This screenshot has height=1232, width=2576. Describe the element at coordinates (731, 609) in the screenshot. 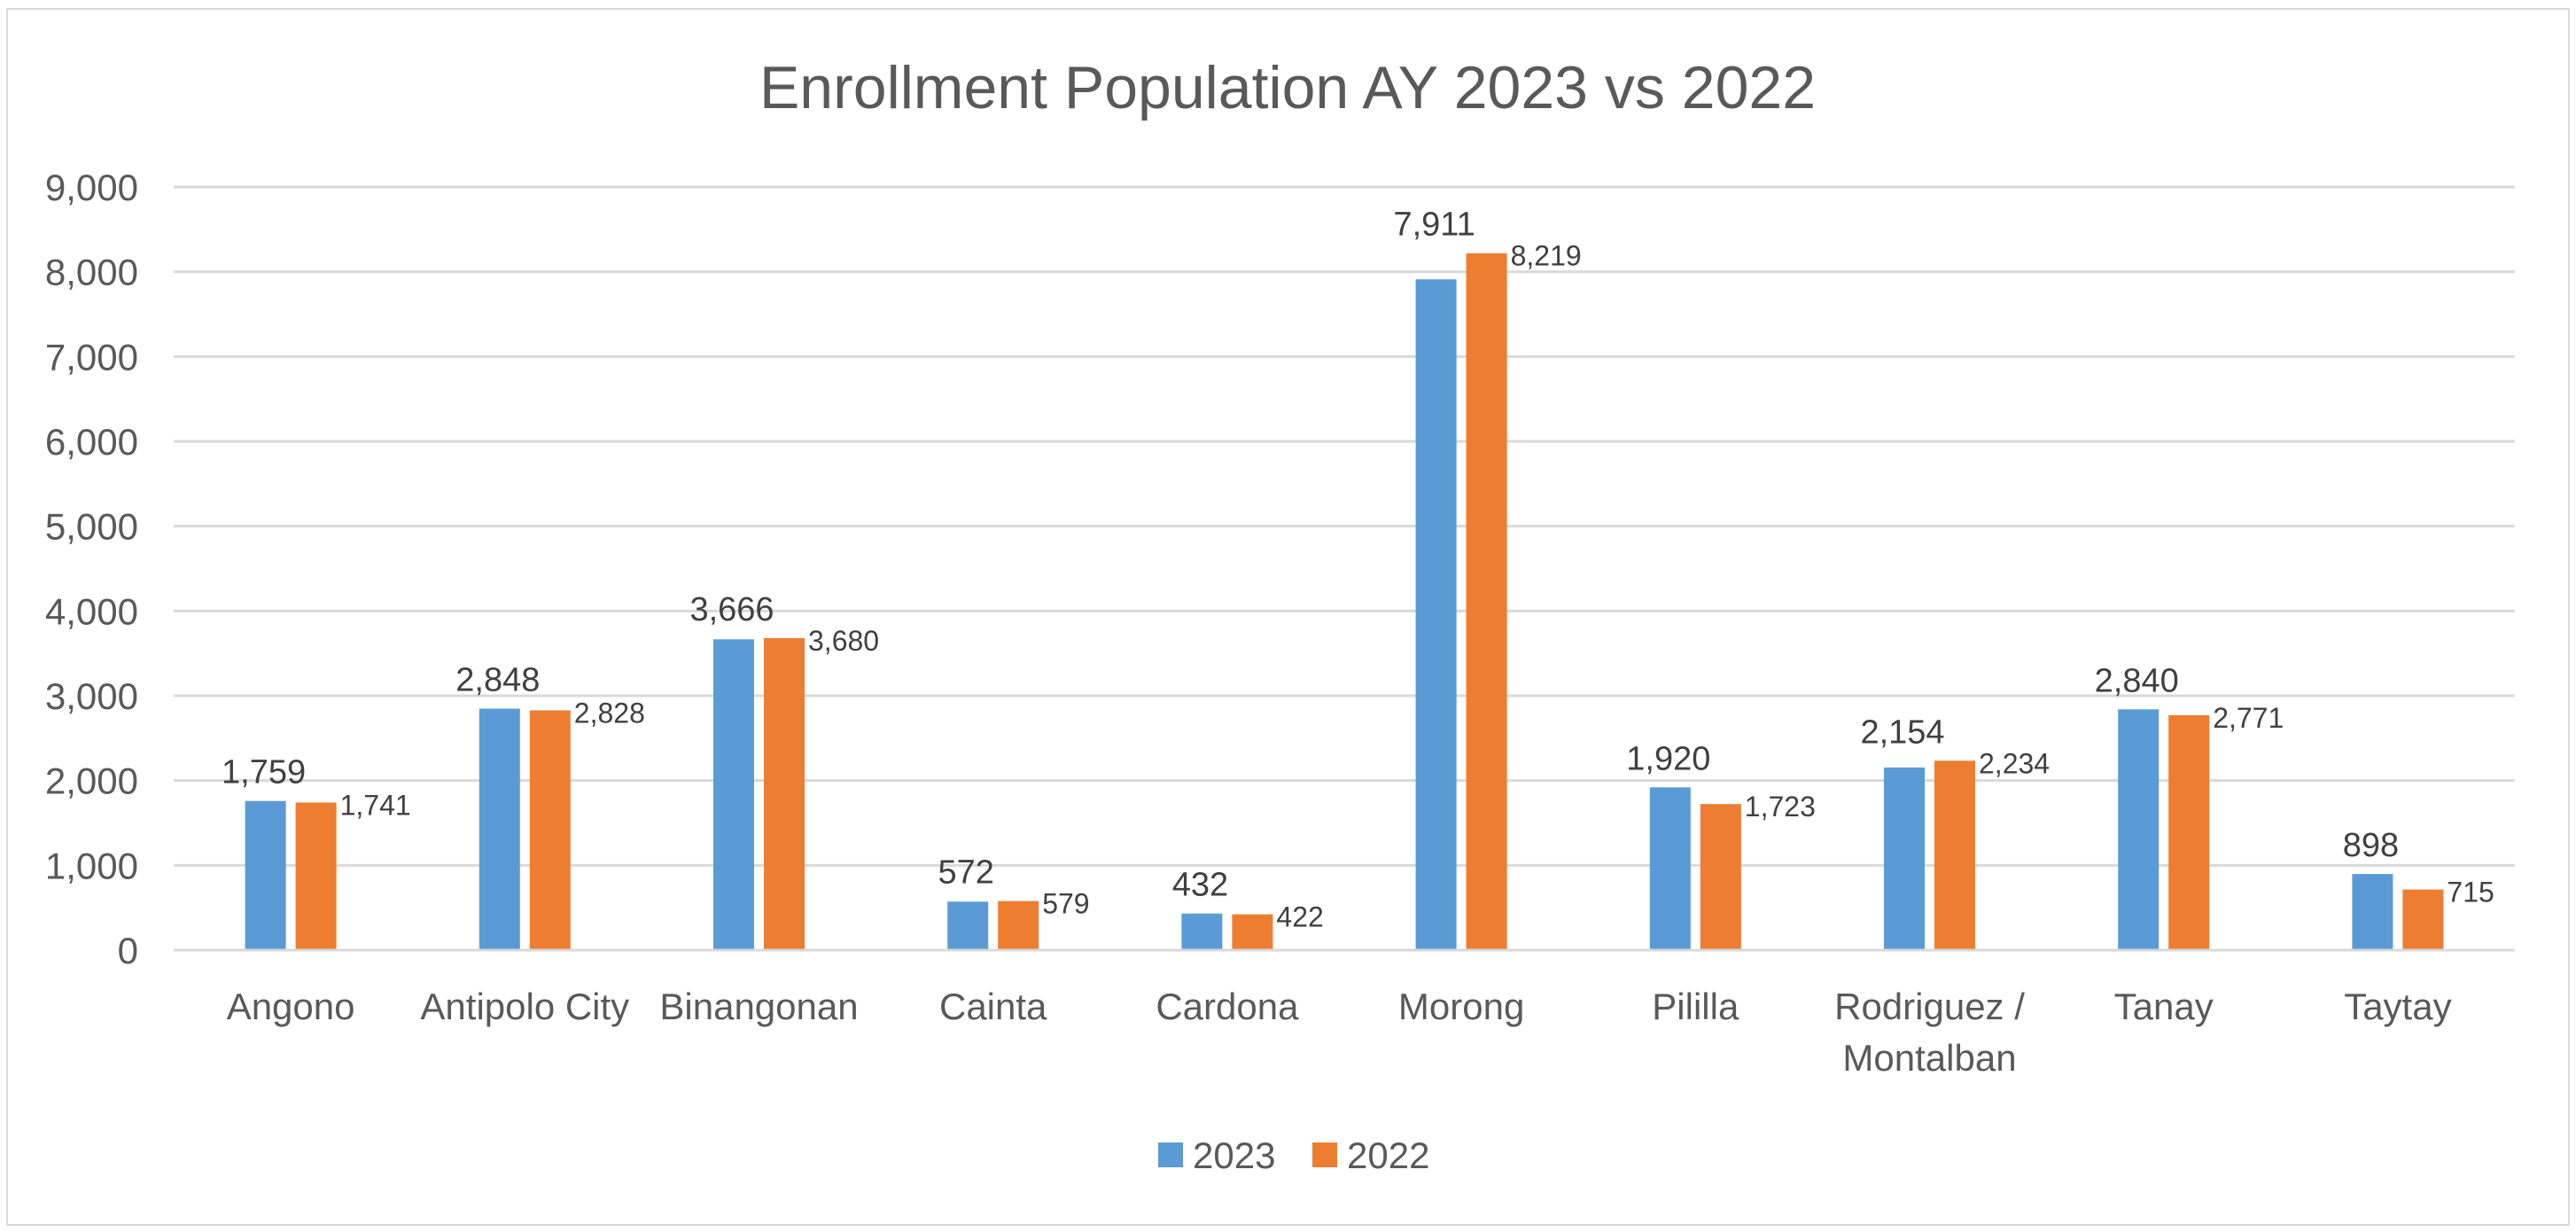

I see `data-label-2023: 3,666` at that location.